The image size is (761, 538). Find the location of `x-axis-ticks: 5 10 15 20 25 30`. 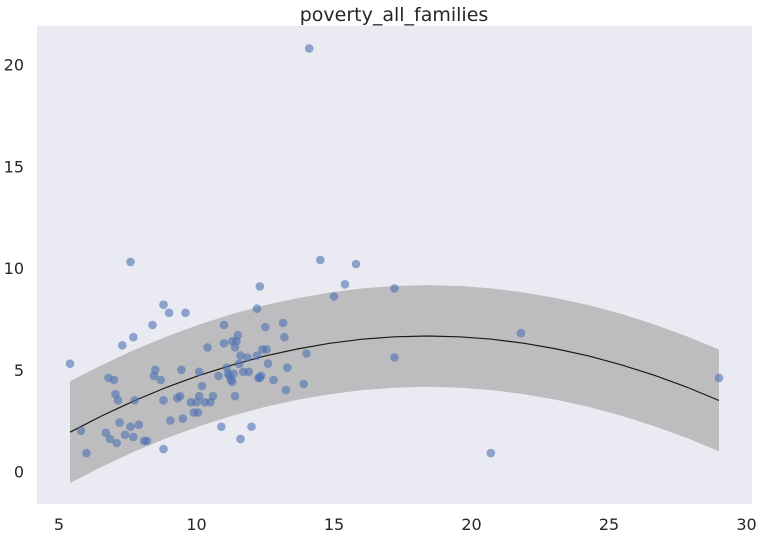

x-axis-ticks: 5 10 15 20 25 30 is located at coordinates (405, 524).